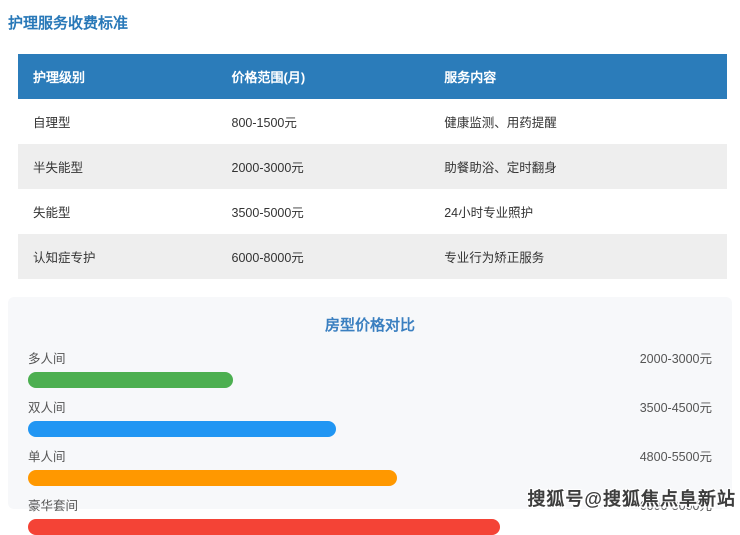 The width and height of the screenshot is (740, 535). Describe the element at coordinates (675, 457) in the screenshot. I see `bar-value: 4800-5500元` at that location.